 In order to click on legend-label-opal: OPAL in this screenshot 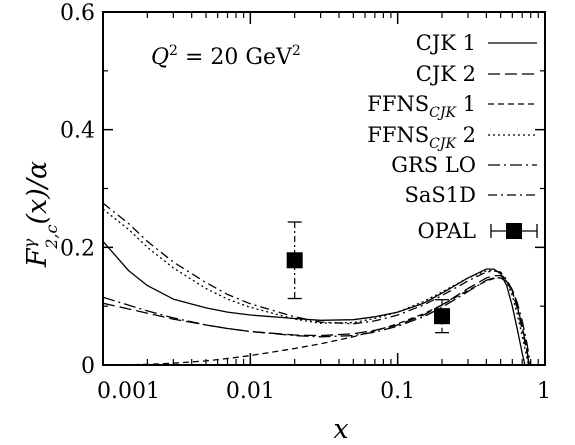, I will do `click(446, 231)`.